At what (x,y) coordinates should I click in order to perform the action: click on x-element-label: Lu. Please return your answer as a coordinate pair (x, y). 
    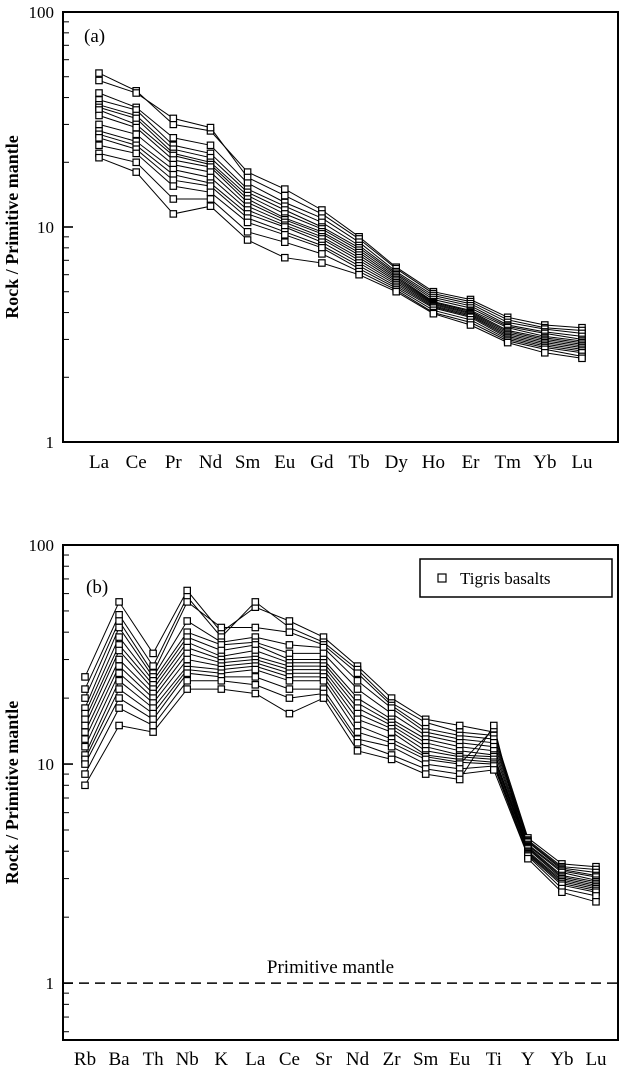
    Looking at the image, I should click on (596, 1059).